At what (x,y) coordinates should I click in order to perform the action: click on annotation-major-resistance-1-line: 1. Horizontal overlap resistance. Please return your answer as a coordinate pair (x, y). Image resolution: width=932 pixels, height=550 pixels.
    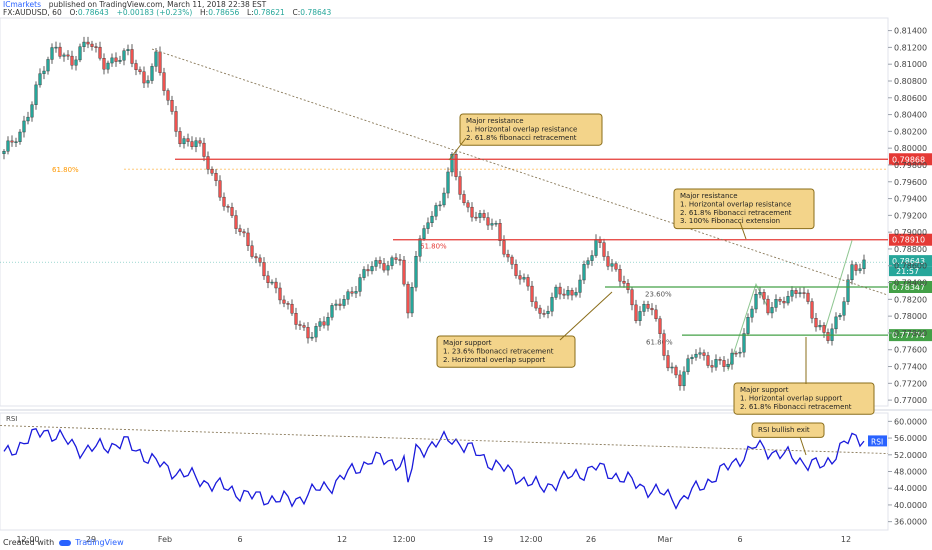
    Looking at the image, I should click on (521, 129).